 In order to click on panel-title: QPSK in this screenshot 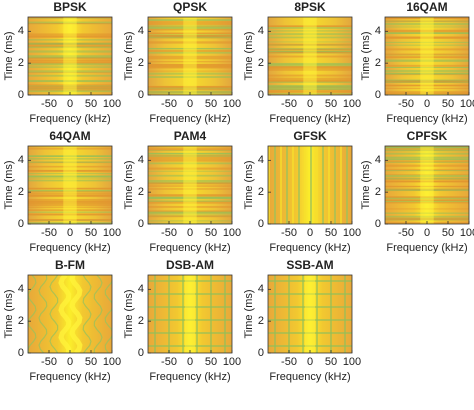, I will do `click(190, 7)`.